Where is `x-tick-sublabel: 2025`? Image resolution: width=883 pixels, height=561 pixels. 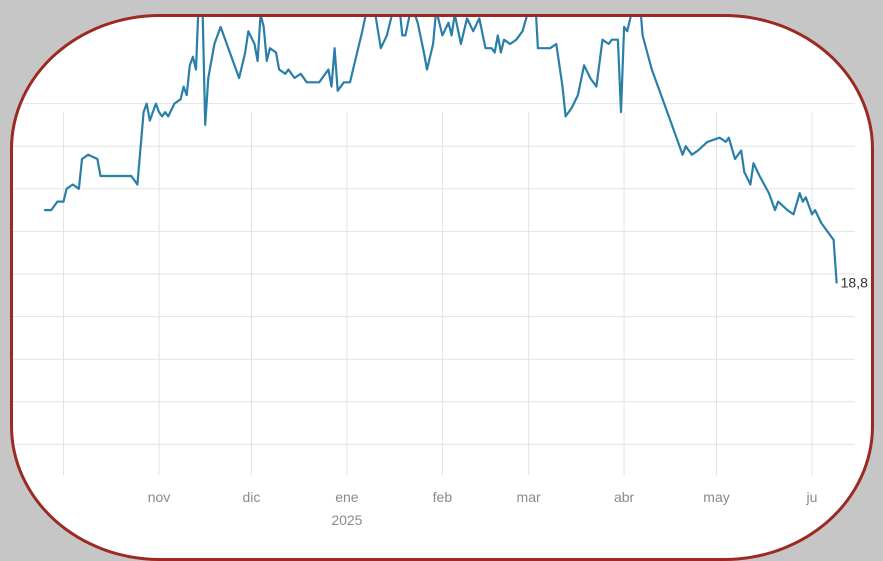 x-tick-sublabel: 2025 is located at coordinates (346, 520).